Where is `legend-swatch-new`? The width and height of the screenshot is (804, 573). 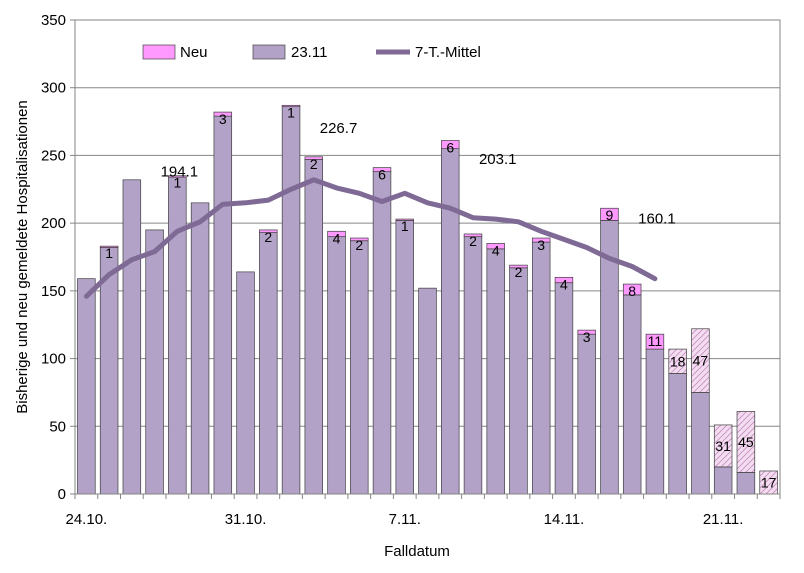
legend-swatch-new is located at coordinates (159, 52).